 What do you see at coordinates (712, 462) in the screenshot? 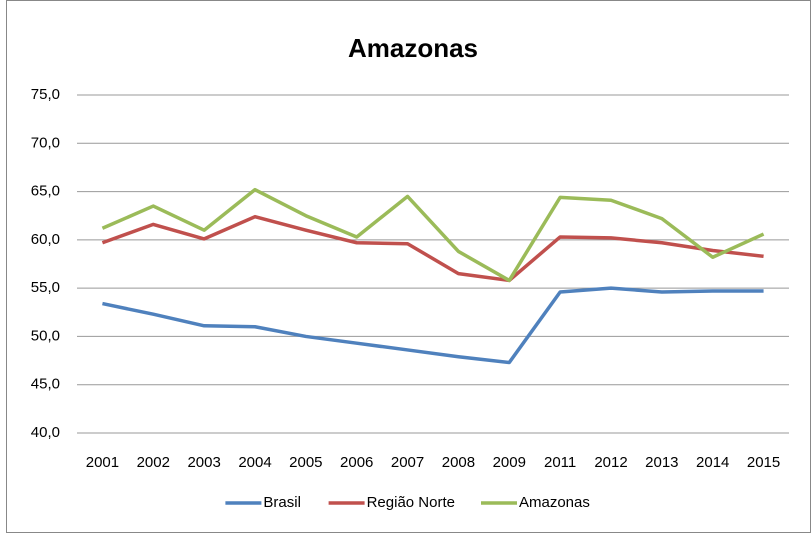
I see `x-tick-label: 2014` at bounding box center [712, 462].